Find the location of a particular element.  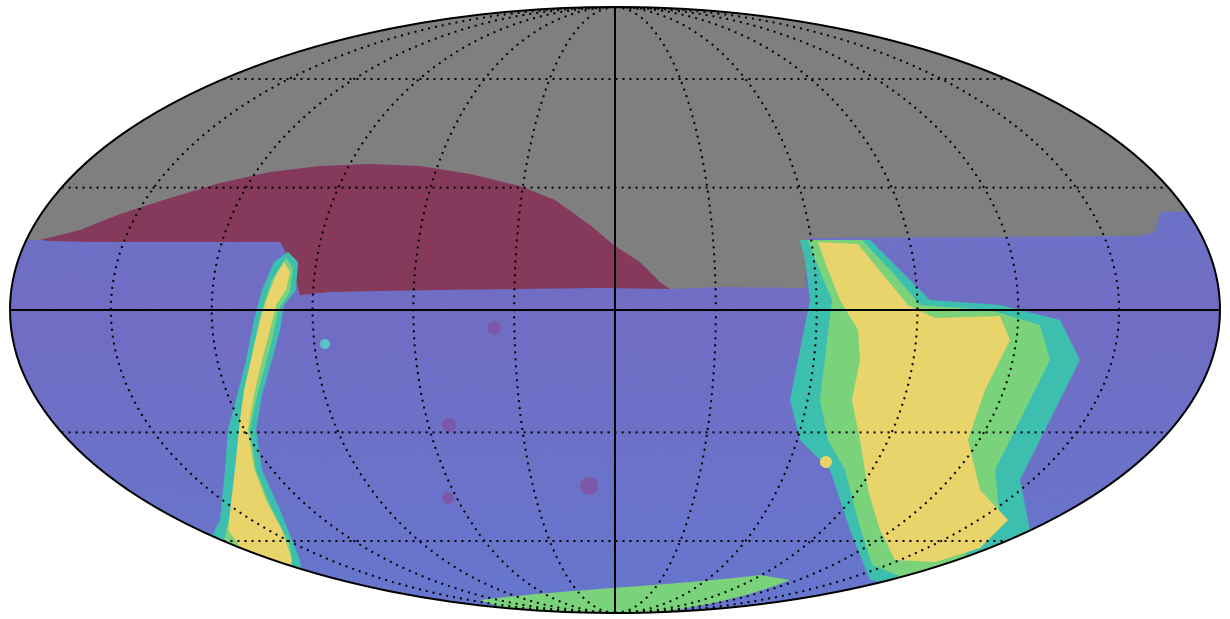

excluded-region is located at coordinates (355, 229).